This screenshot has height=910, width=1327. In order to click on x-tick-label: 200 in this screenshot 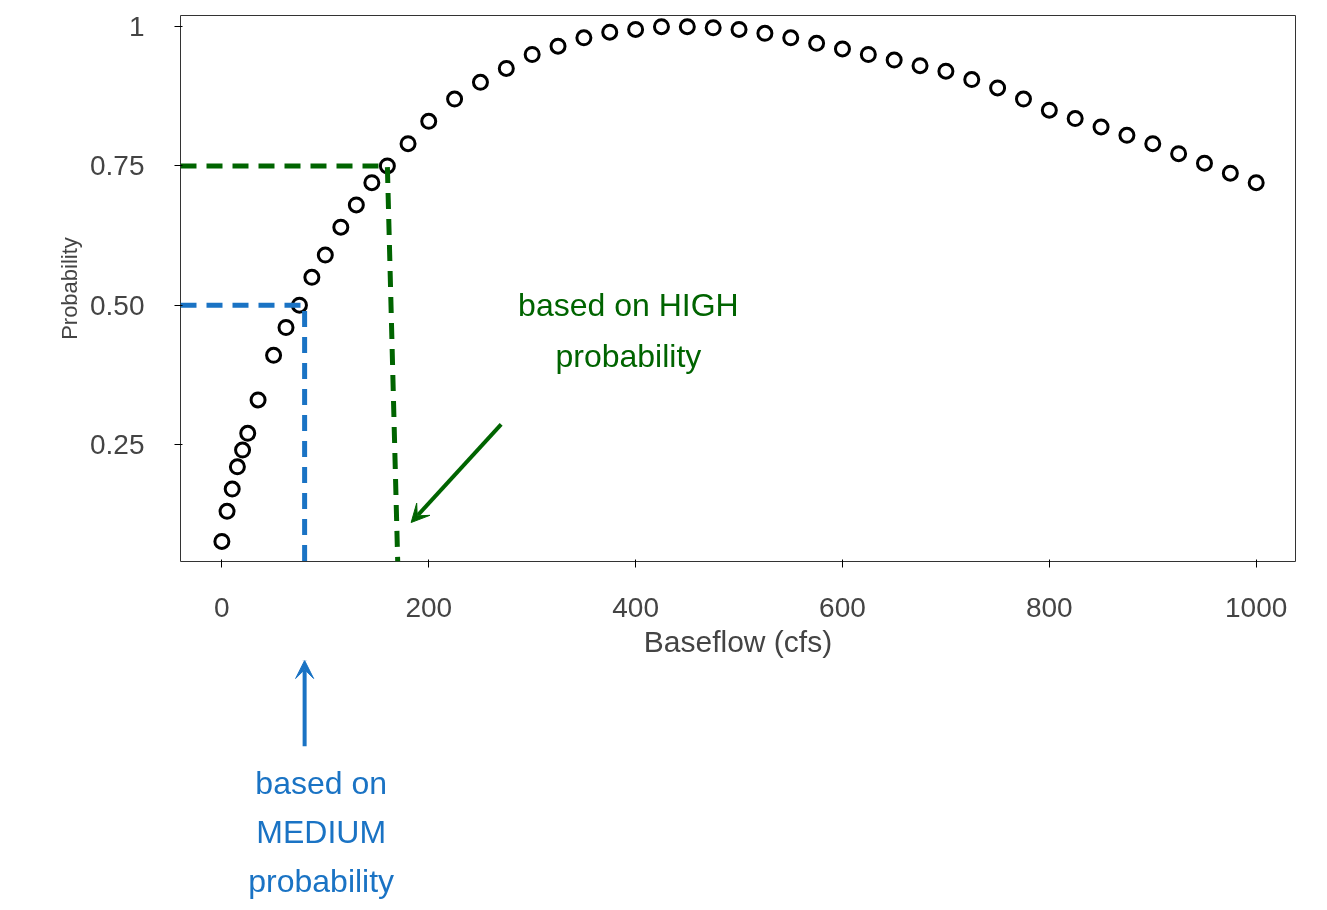, I will do `click(429, 607)`.